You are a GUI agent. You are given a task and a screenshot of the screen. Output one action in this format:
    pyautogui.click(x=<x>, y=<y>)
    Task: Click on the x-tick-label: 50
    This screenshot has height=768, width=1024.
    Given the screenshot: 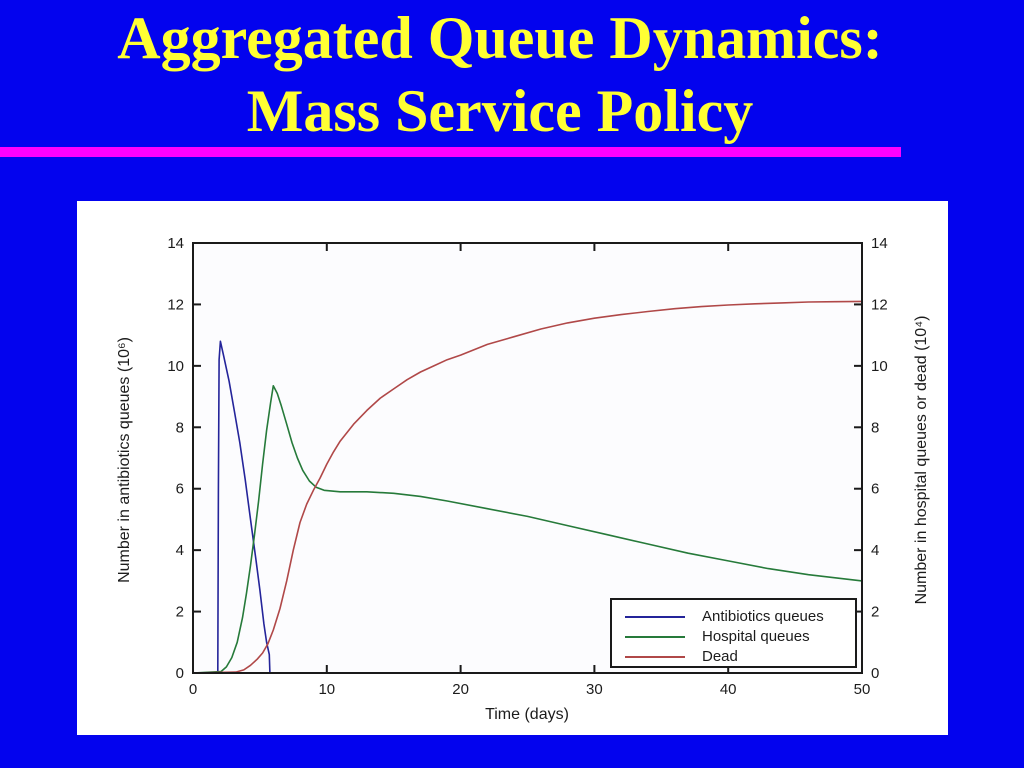 What is the action you would take?
    pyautogui.click(x=862, y=689)
    